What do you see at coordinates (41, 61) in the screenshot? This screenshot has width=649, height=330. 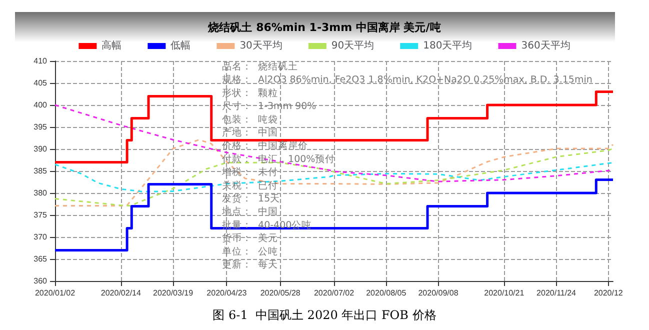 I see `y-tick-label: 410` at bounding box center [41, 61].